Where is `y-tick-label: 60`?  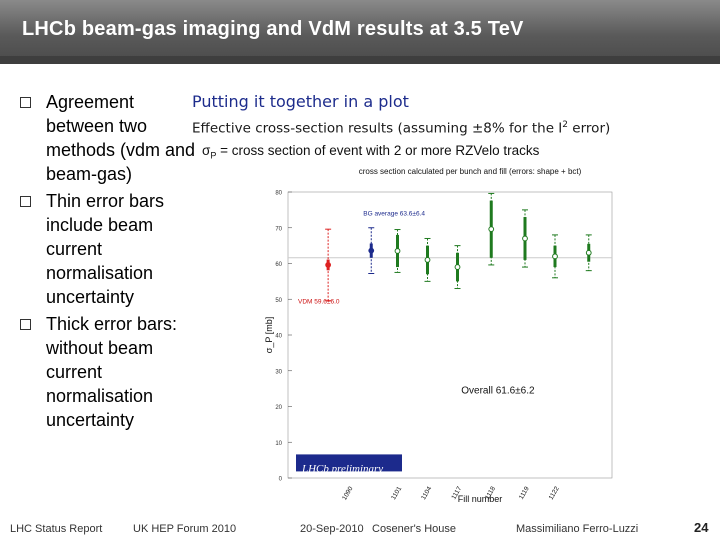 y-tick-label: 60 is located at coordinates (278, 265).